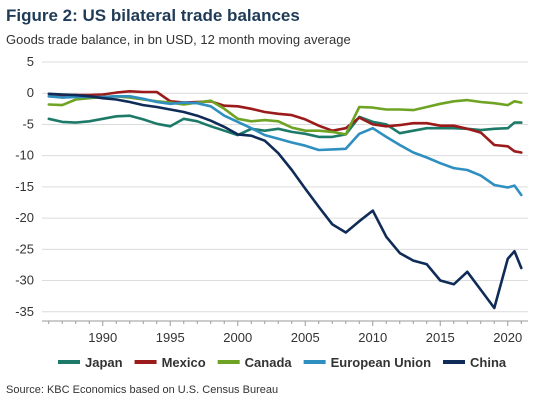 Image resolution: width=540 pixels, height=417 pixels. I want to click on legend-label: China, so click(488, 362).